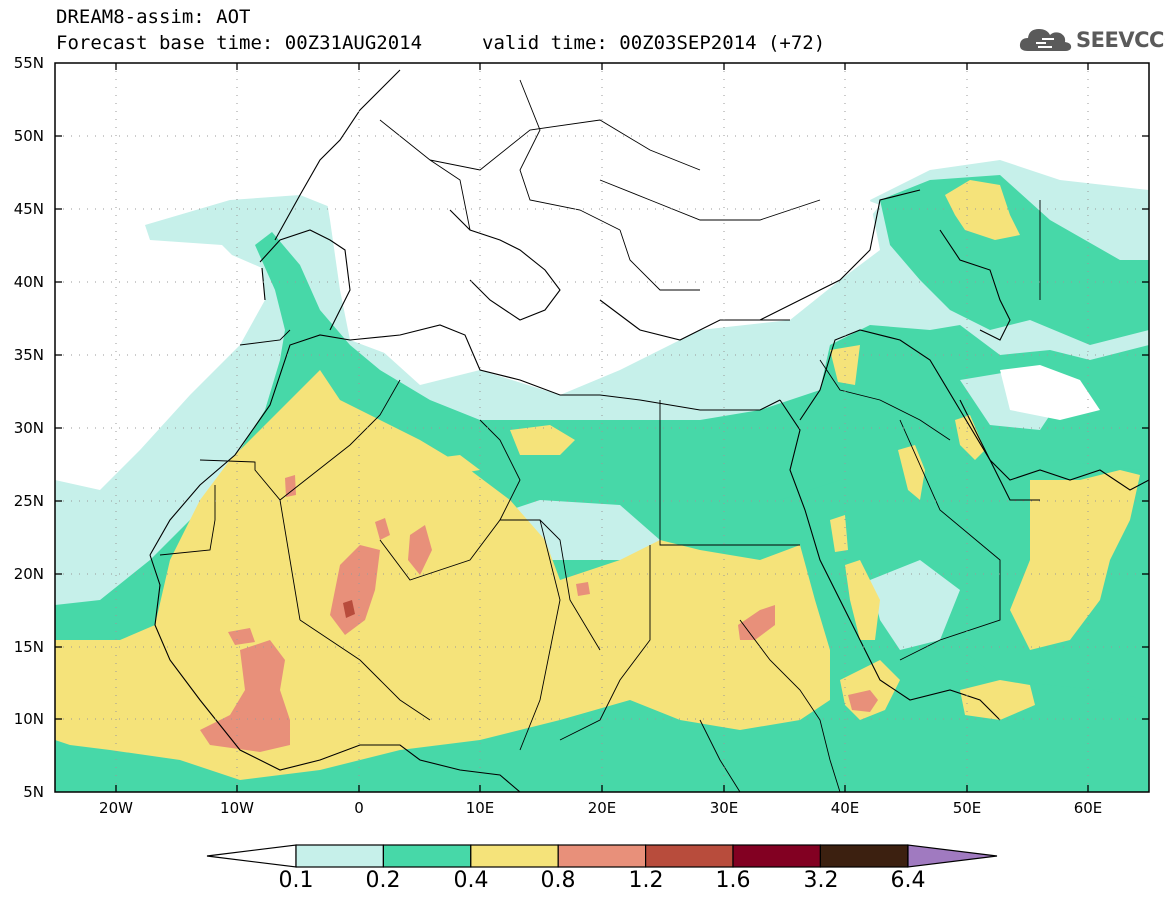  Describe the element at coordinates (1120, 40) in the screenshot. I see `logo-text: SEEVCCC` at that location.